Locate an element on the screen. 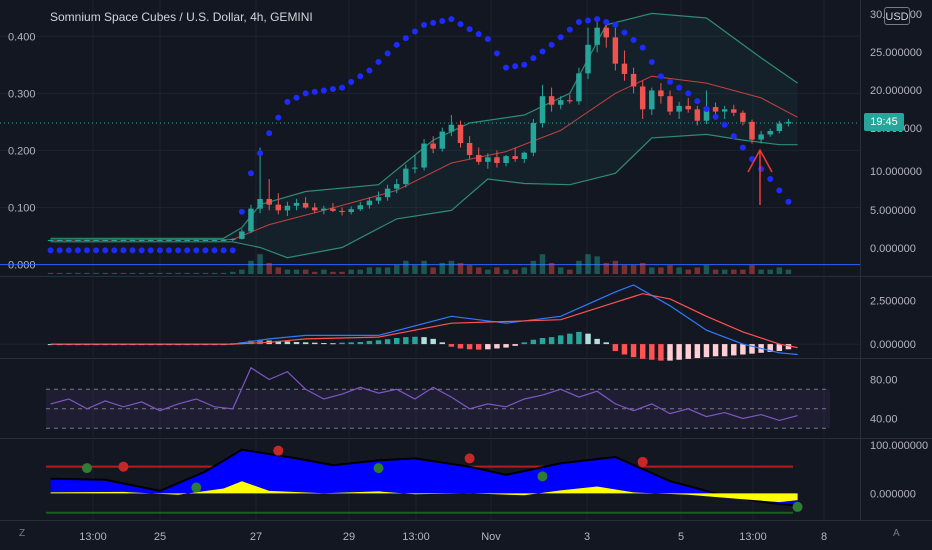  auto-scale-button: A is located at coordinates (896, 533).